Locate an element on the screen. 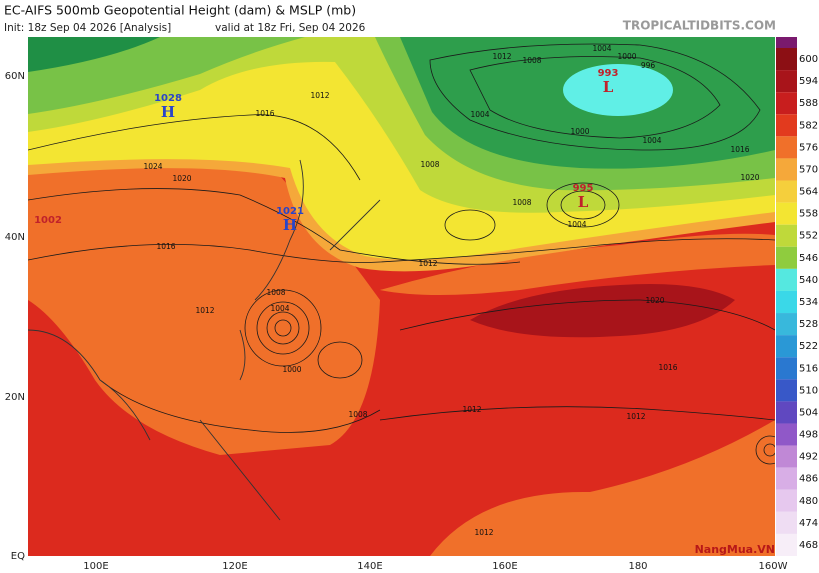 This screenshot has width=819, height=573. lon-label: 120E is located at coordinates (234, 566).